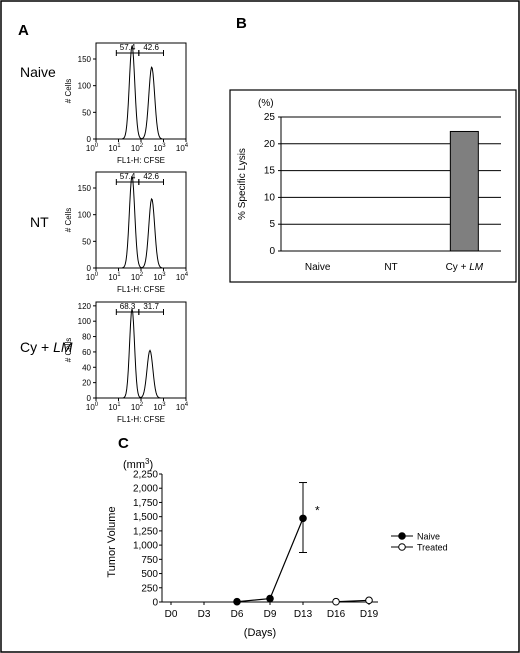  Describe the element at coordinates (63, 347) in the screenshot. I see `row-label-italic: LM` at that location.